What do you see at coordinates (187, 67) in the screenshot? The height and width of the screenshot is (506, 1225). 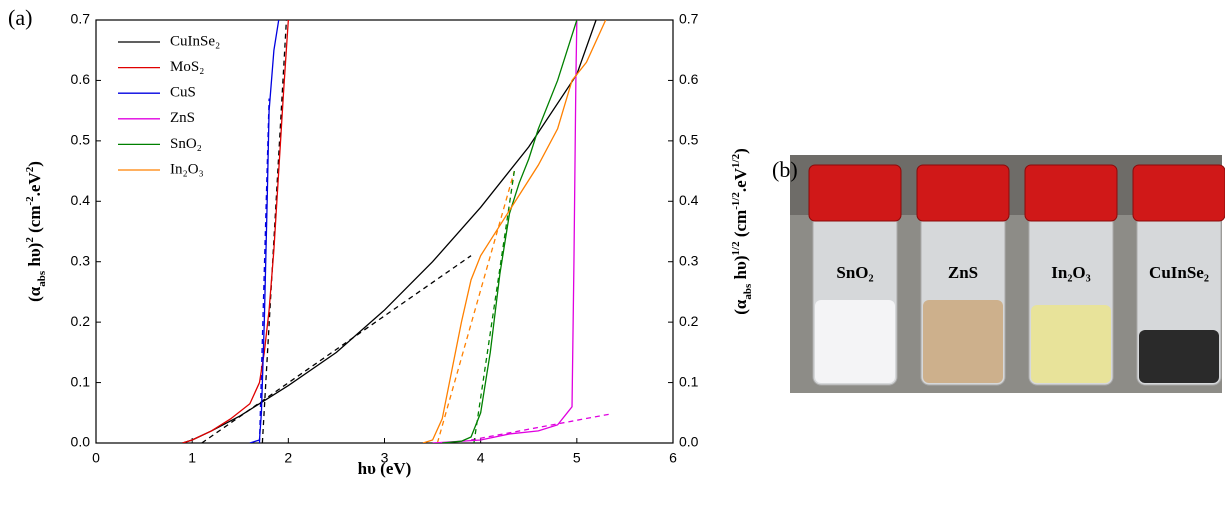 I see `legend-label: MoS₂` at bounding box center [187, 67].